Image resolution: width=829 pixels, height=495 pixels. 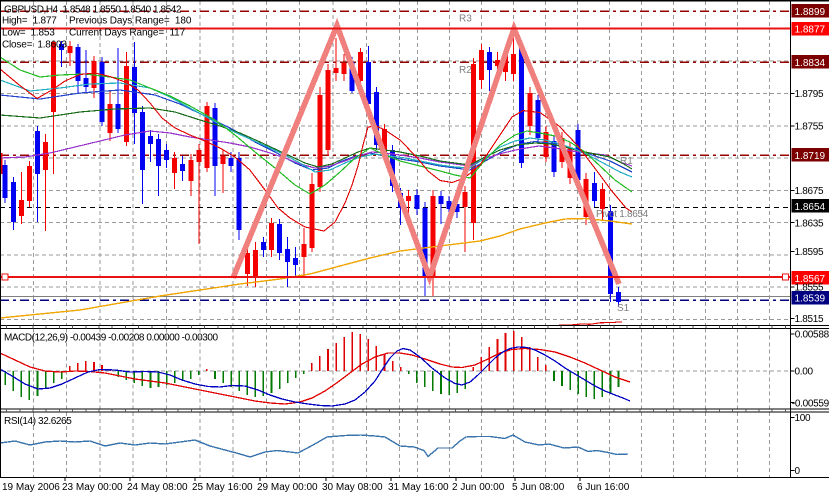 What do you see at coordinates (127, 33) in the screenshot?
I see `svg-text: Current Days Range= 117` at bounding box center [127, 33].